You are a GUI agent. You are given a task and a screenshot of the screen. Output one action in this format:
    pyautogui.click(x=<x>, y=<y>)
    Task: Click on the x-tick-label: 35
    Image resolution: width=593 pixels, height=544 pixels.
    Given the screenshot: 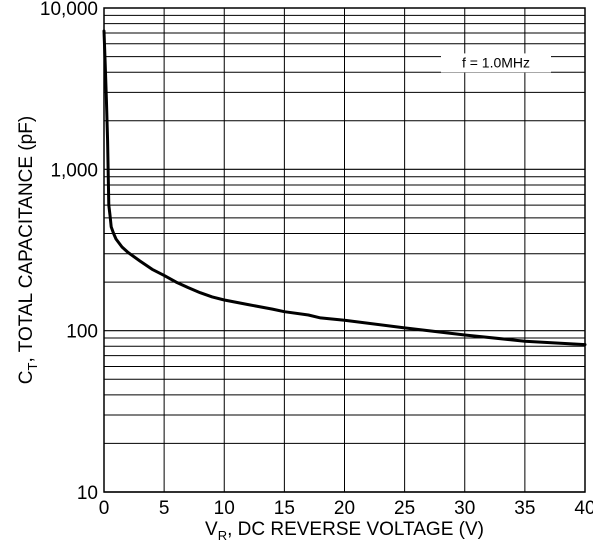 What is the action you would take?
    pyautogui.click(x=524, y=508)
    